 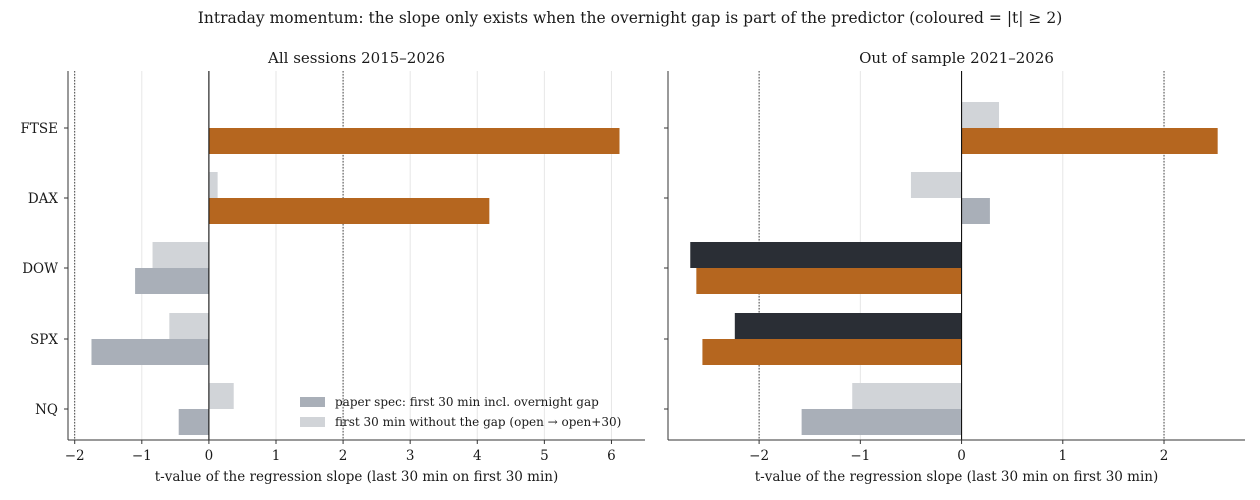 I want to click on panel0-xtick-label: 1, so click(x=276, y=456).